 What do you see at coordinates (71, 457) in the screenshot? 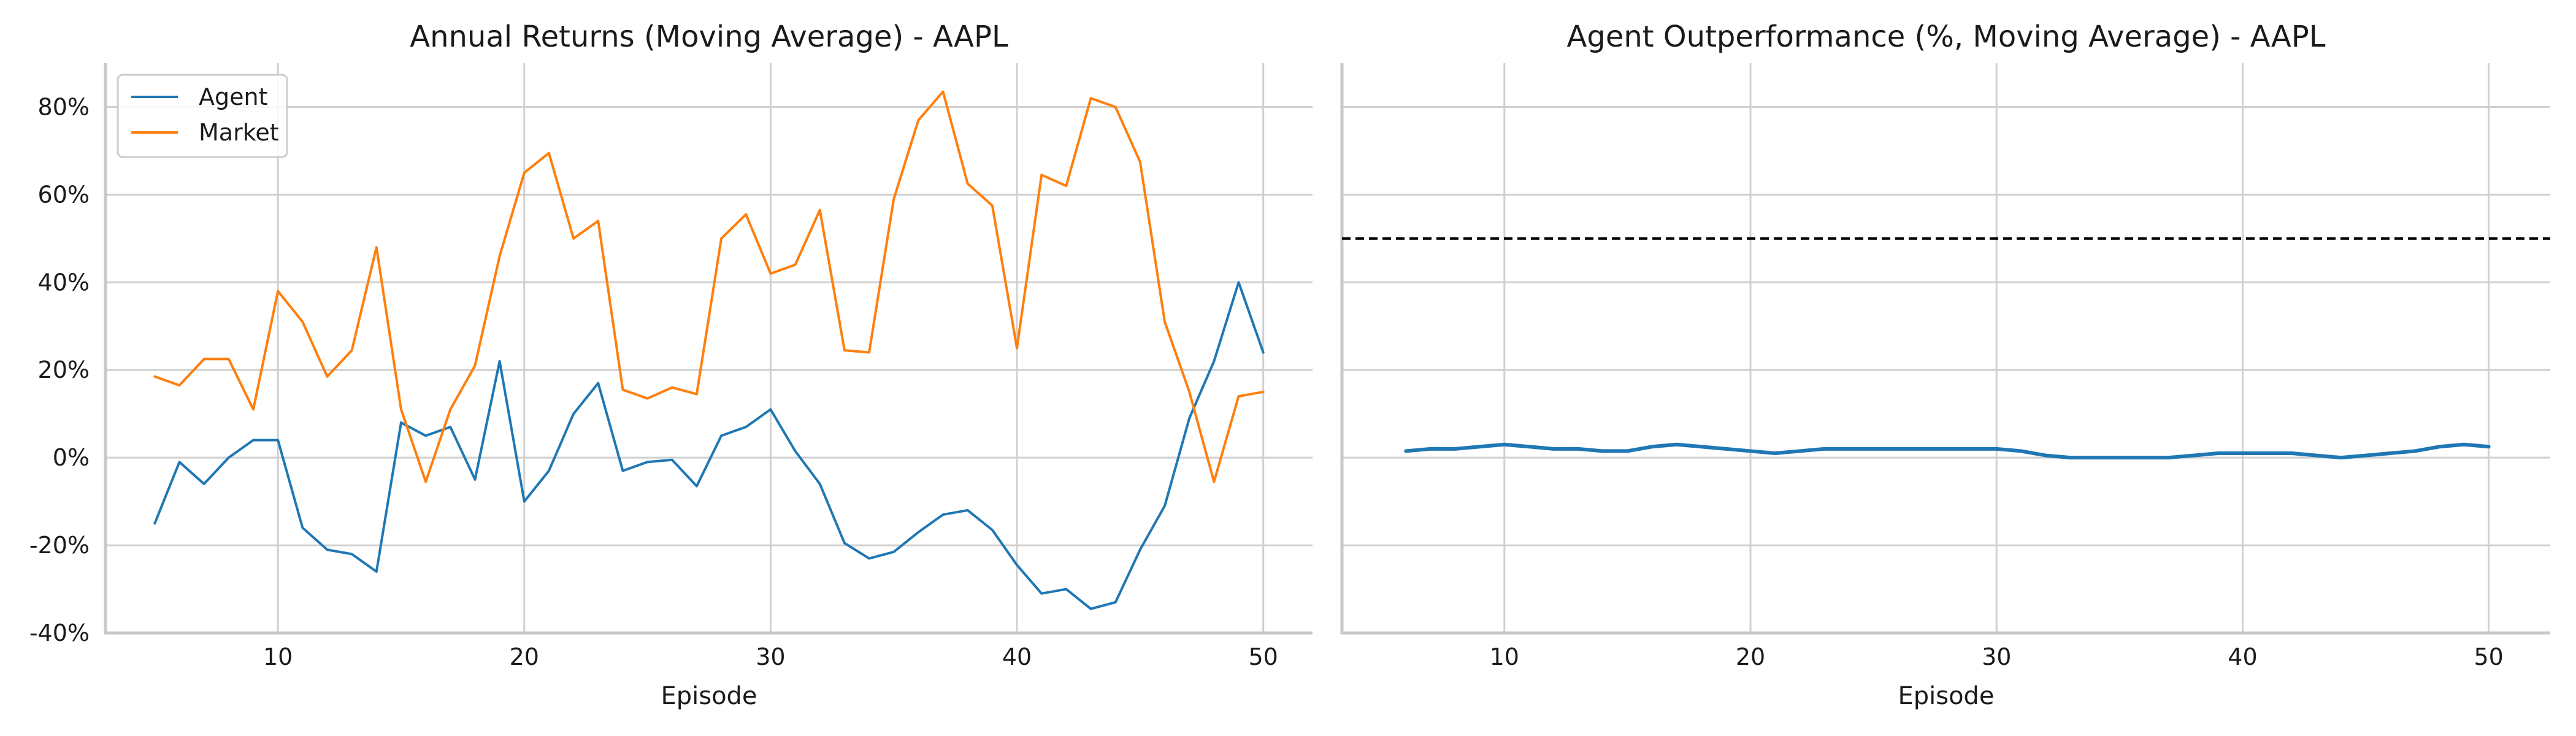
I see `returns-y-tick-label: 0%` at bounding box center [71, 457].